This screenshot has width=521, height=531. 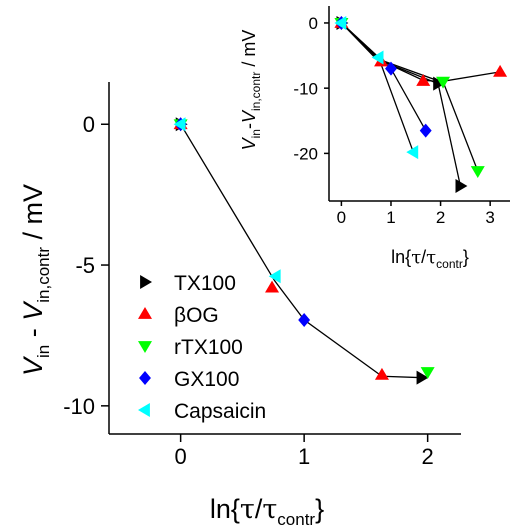 I want to click on inset-x-tick-label: 1, so click(x=390, y=217).